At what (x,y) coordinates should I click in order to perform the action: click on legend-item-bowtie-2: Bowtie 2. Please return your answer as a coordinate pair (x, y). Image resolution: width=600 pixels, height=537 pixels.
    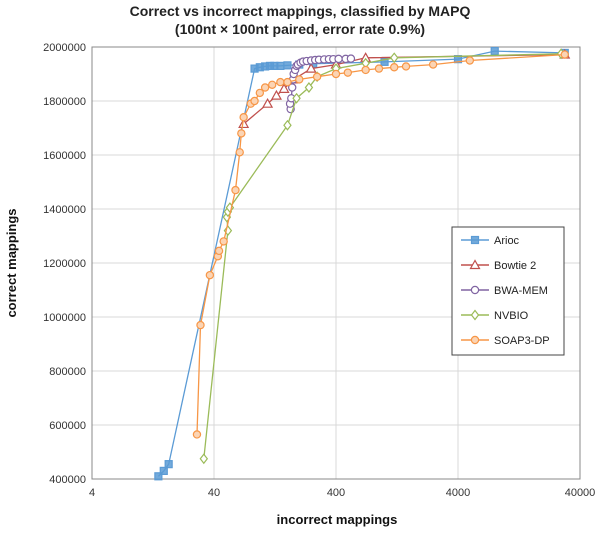
    Looking at the image, I should click on (498, 265).